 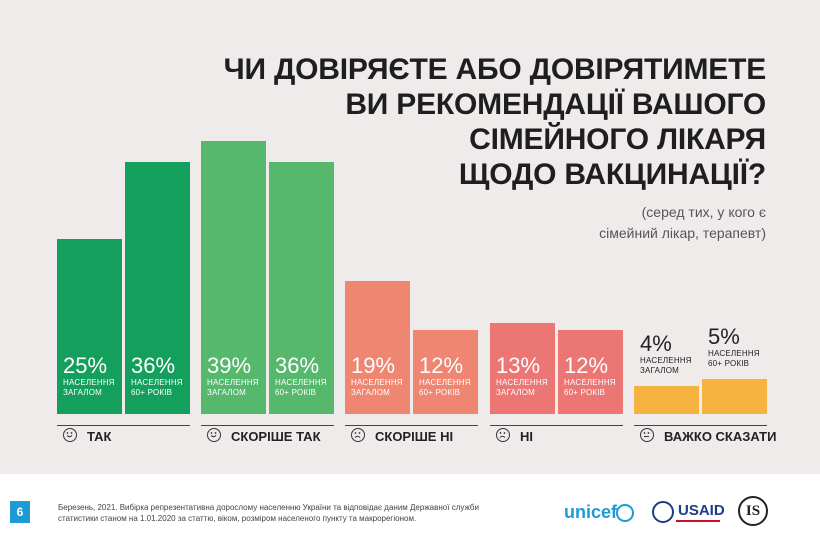 What do you see at coordinates (85, 365) in the screenshot?
I see `value-label: 25%` at bounding box center [85, 365].